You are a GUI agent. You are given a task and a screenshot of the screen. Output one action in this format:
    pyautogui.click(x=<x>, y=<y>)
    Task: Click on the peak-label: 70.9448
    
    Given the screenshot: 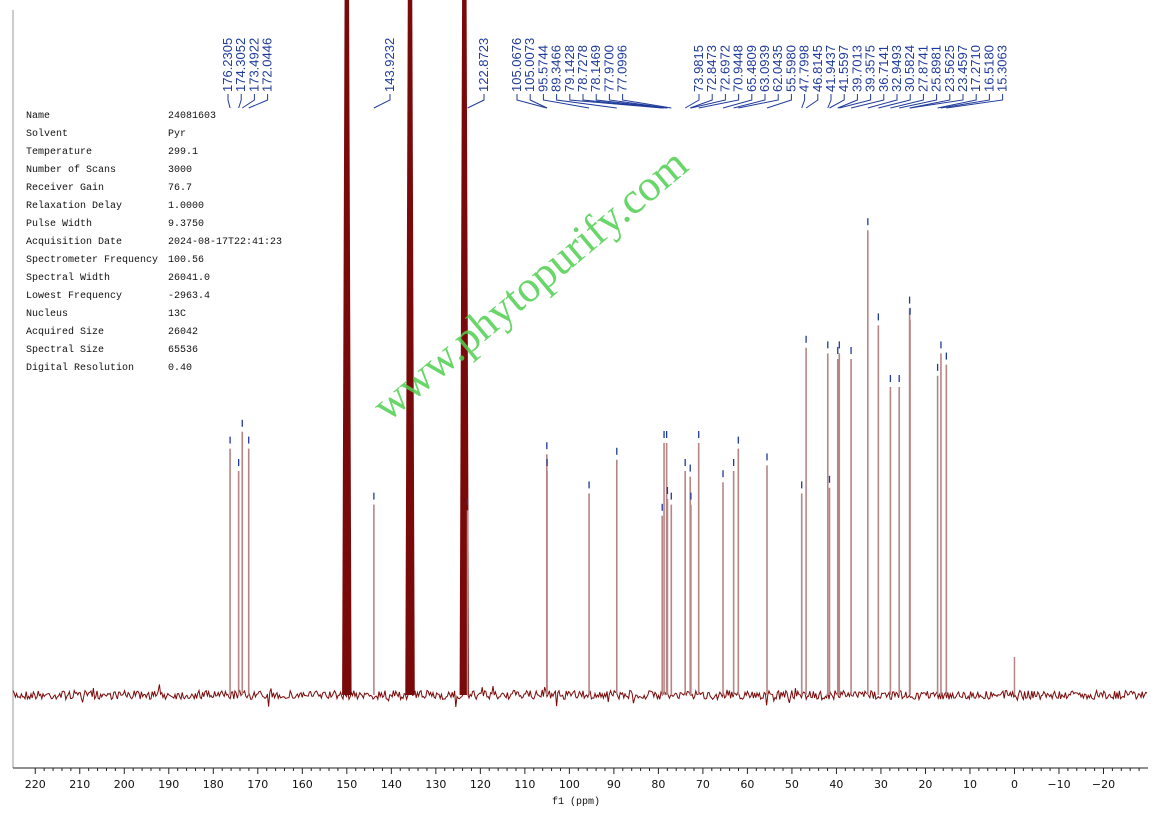 What is the action you would take?
    pyautogui.click(x=738, y=68)
    